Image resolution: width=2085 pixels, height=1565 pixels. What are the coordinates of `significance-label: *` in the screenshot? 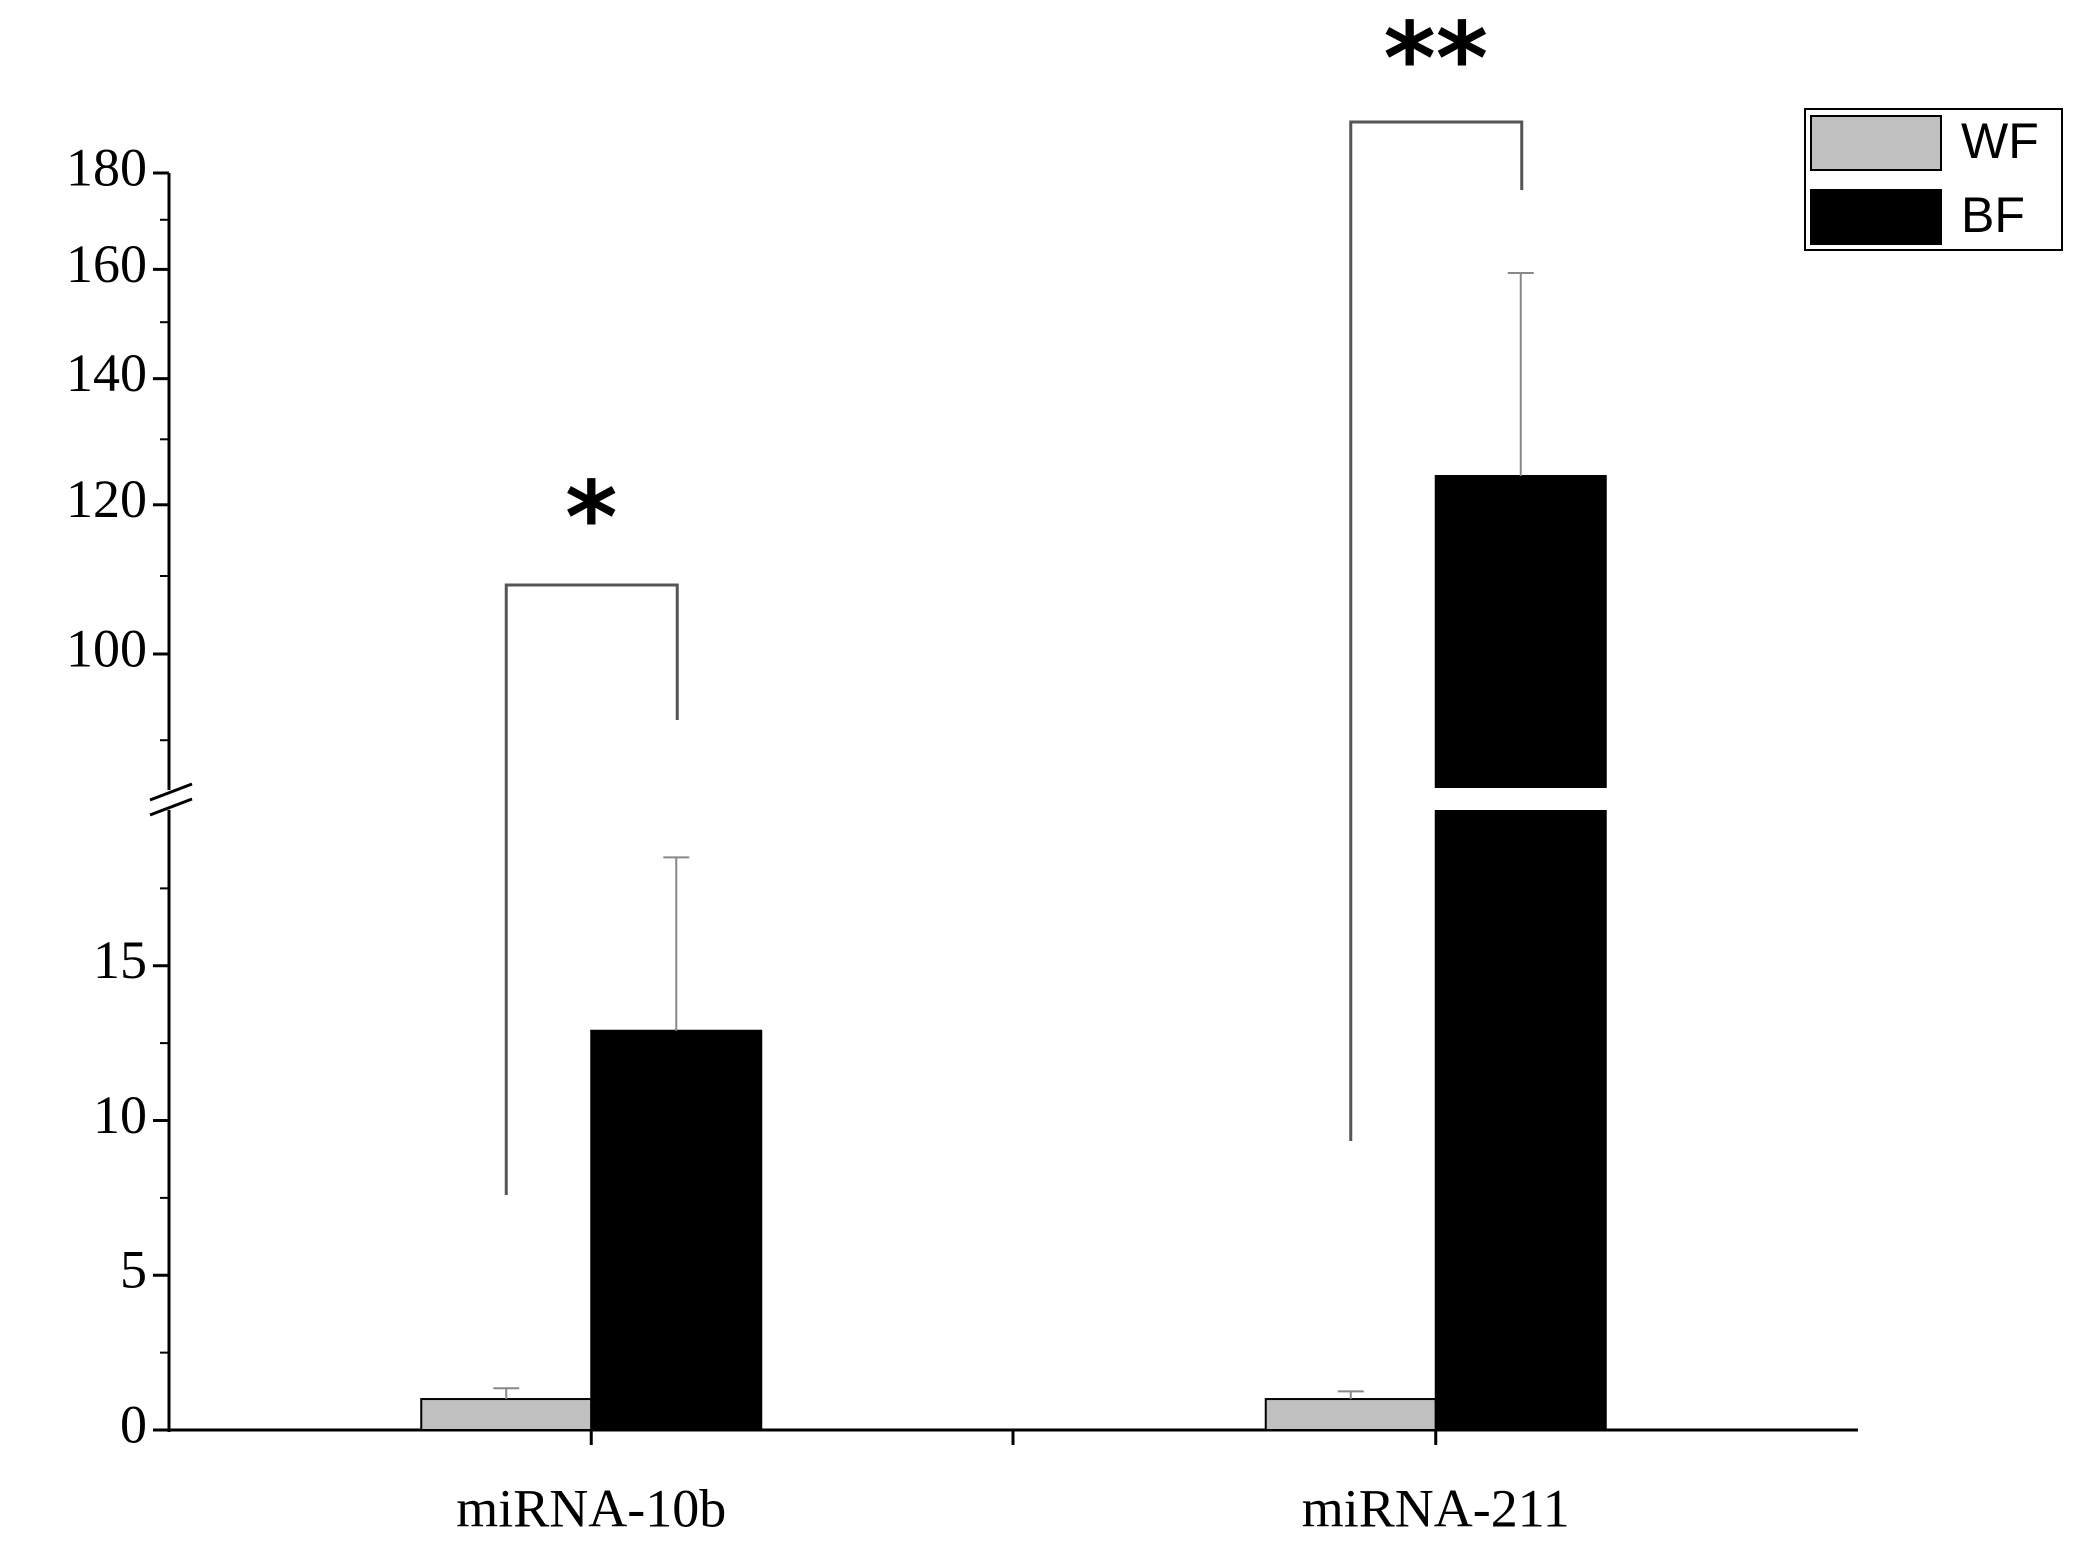 It's located at (591, 517).